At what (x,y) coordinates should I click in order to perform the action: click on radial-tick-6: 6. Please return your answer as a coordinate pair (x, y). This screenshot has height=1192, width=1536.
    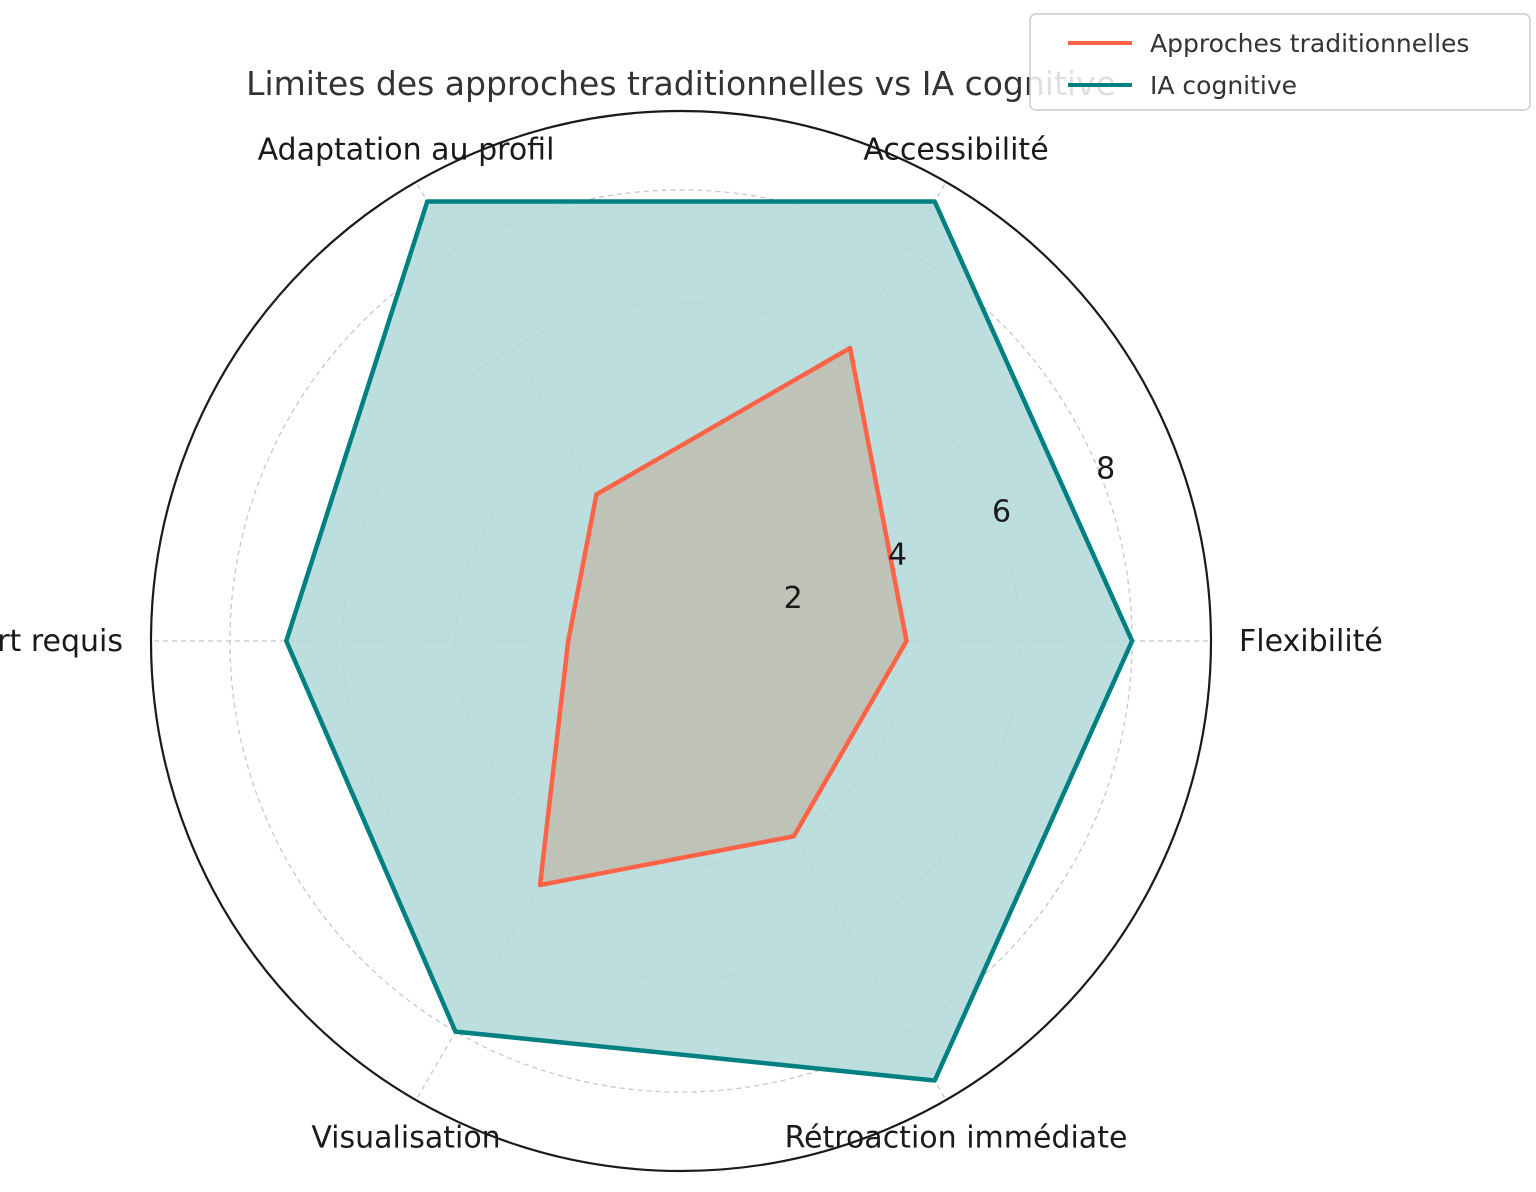
    Looking at the image, I should click on (1001, 512).